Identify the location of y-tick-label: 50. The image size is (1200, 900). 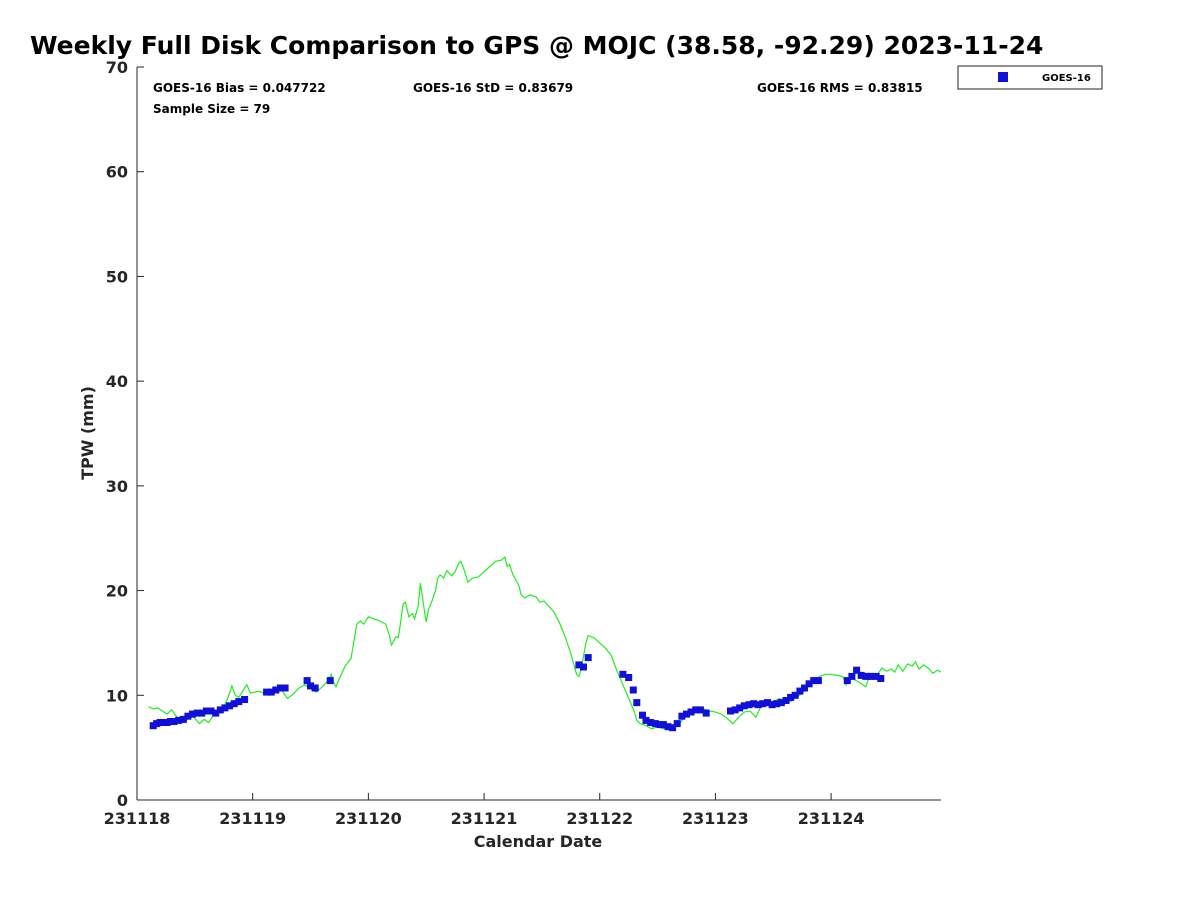
(117, 276).